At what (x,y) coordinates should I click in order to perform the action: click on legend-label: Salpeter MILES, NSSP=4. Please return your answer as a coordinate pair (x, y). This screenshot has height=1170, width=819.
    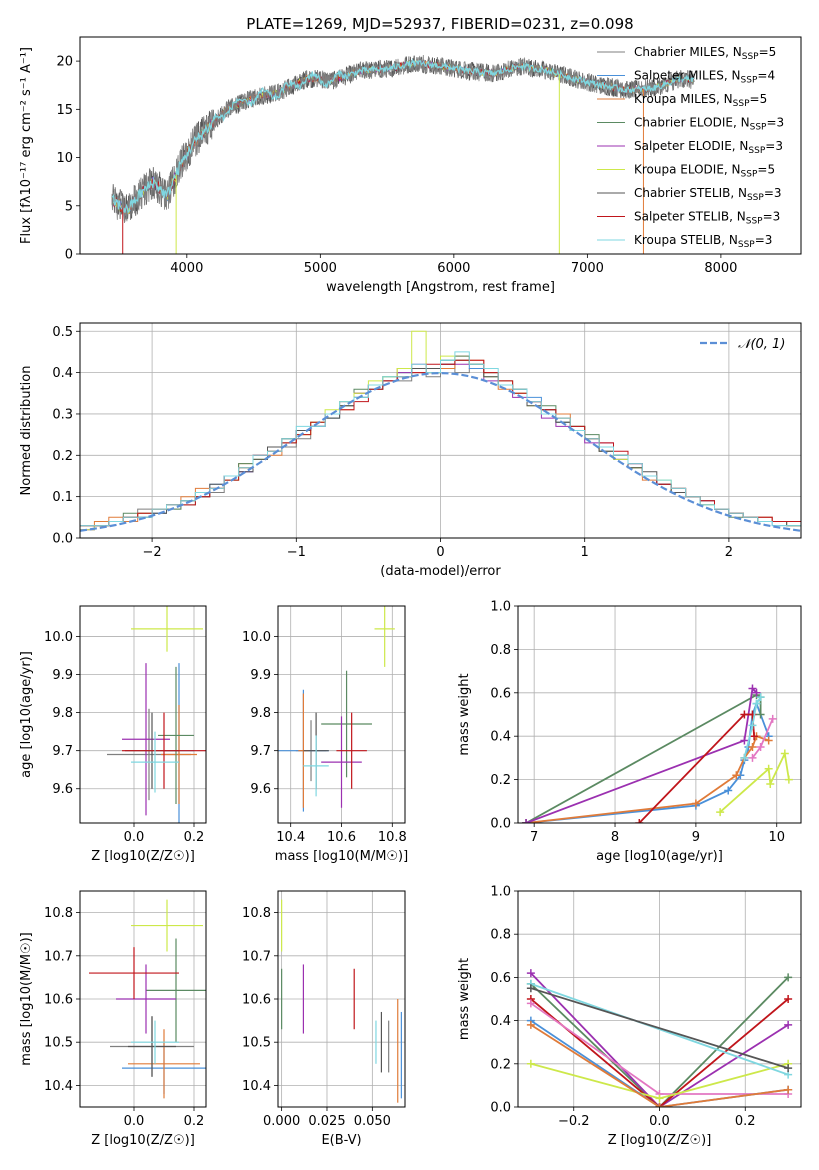
    Looking at the image, I should click on (704, 77).